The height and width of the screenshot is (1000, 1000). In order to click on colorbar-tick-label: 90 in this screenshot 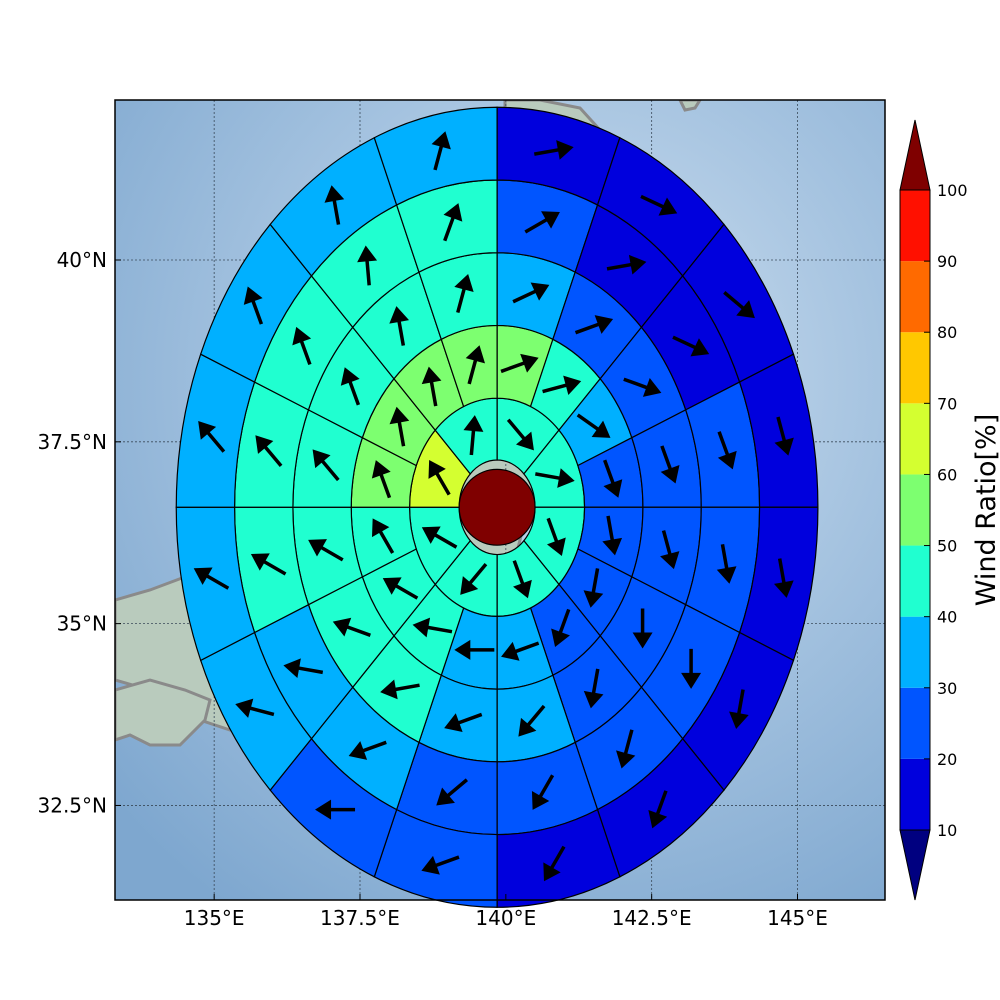, I will do `click(947, 261)`.